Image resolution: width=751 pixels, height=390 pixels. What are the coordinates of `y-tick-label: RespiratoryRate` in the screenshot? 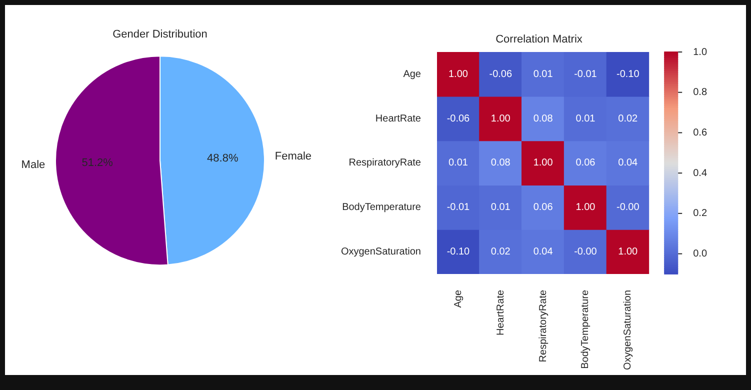 It's located at (385, 163).